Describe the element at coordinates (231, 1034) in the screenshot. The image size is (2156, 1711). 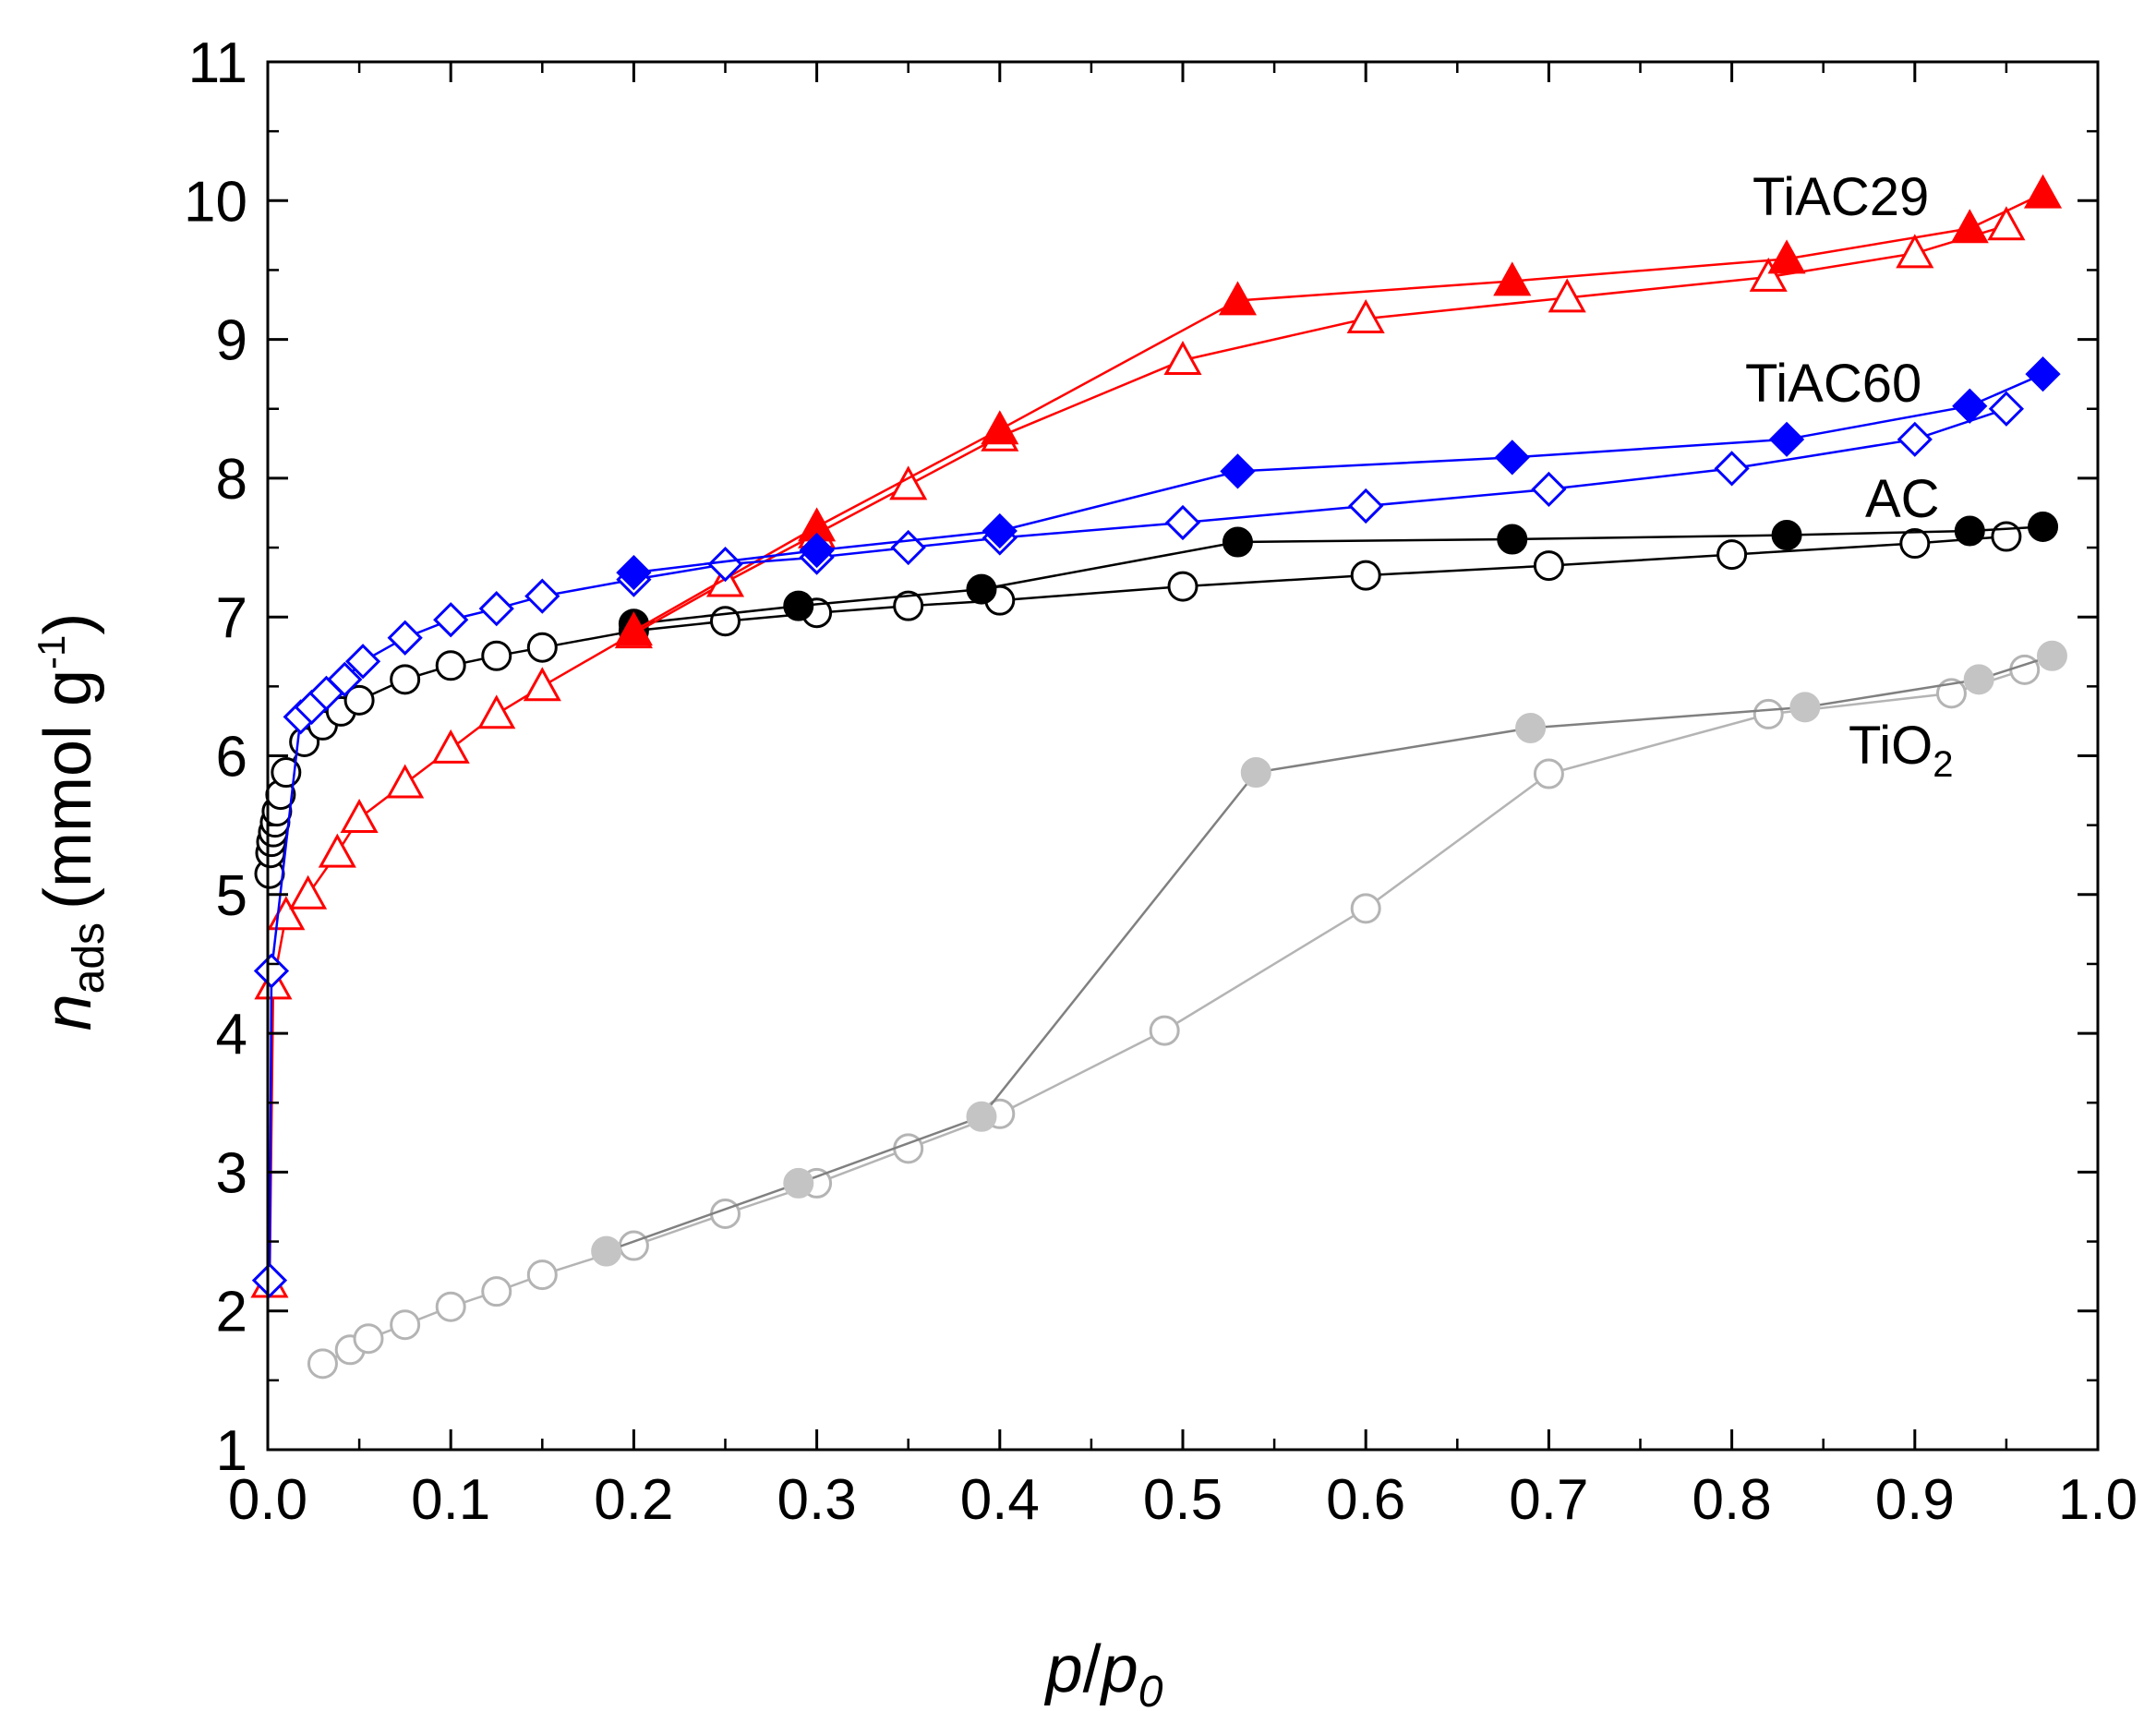
I see `y-tick-label: 4` at that location.